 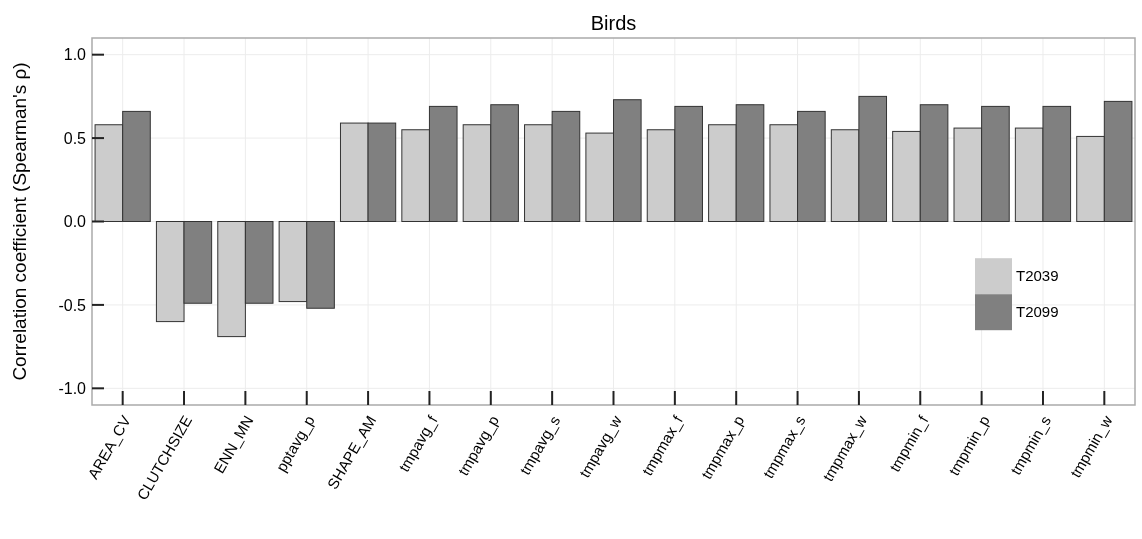 What do you see at coordinates (75, 138) in the screenshot?
I see `y-tick-label: 0.5` at bounding box center [75, 138].